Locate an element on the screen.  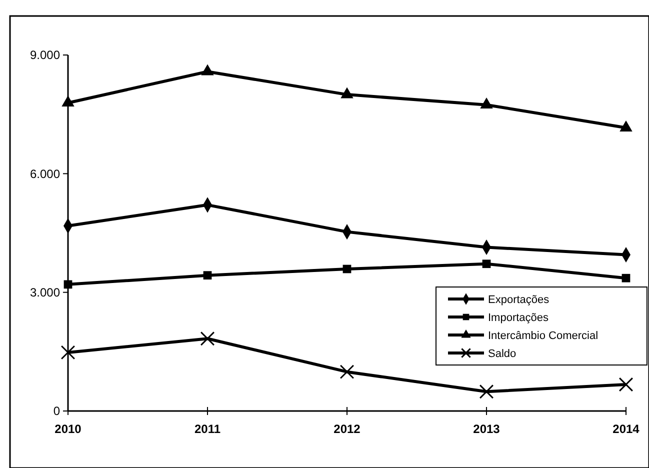
x-tick-label: 2013 is located at coordinates (486, 429).